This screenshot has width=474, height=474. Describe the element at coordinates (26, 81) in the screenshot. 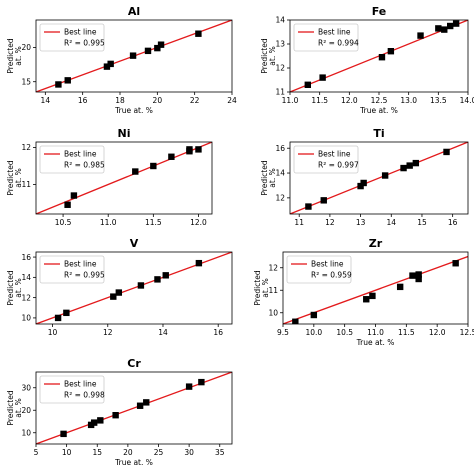

I see `y-tick-label: 15` at that location.